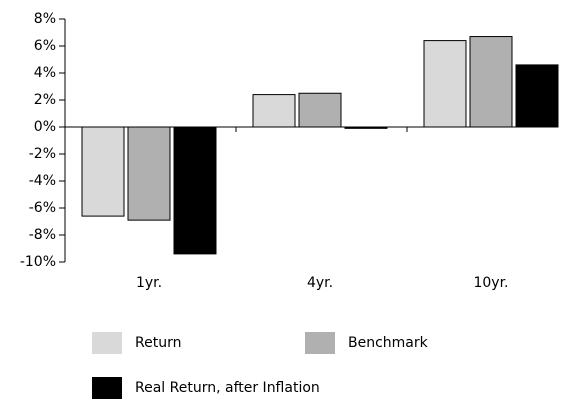 Image resolution: width=562 pixels, height=400 pixels. I want to click on y-tick-label: 6%, so click(45, 46).